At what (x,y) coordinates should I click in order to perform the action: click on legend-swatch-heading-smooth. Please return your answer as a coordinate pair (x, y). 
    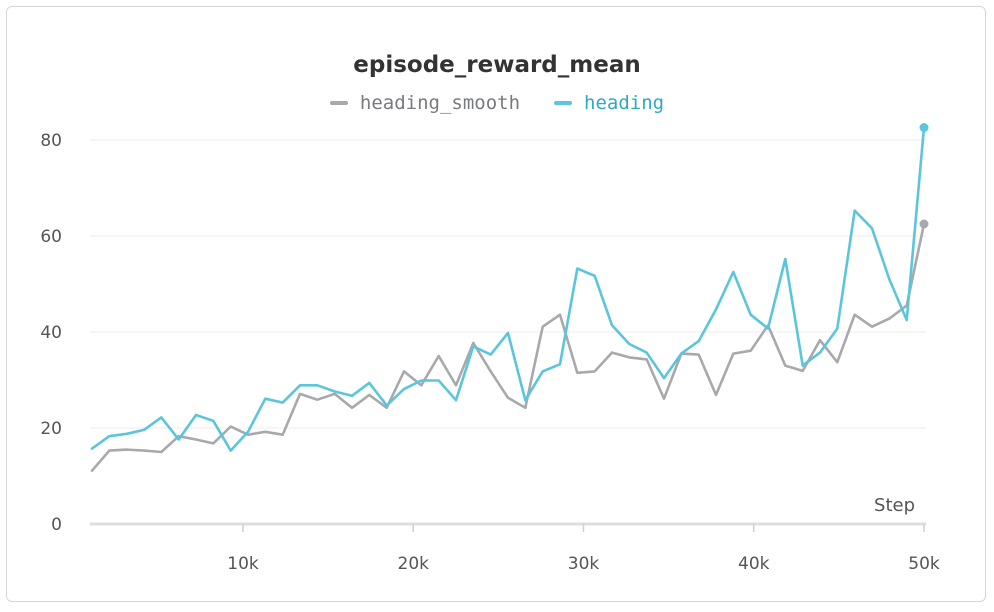
    Looking at the image, I should click on (338, 103).